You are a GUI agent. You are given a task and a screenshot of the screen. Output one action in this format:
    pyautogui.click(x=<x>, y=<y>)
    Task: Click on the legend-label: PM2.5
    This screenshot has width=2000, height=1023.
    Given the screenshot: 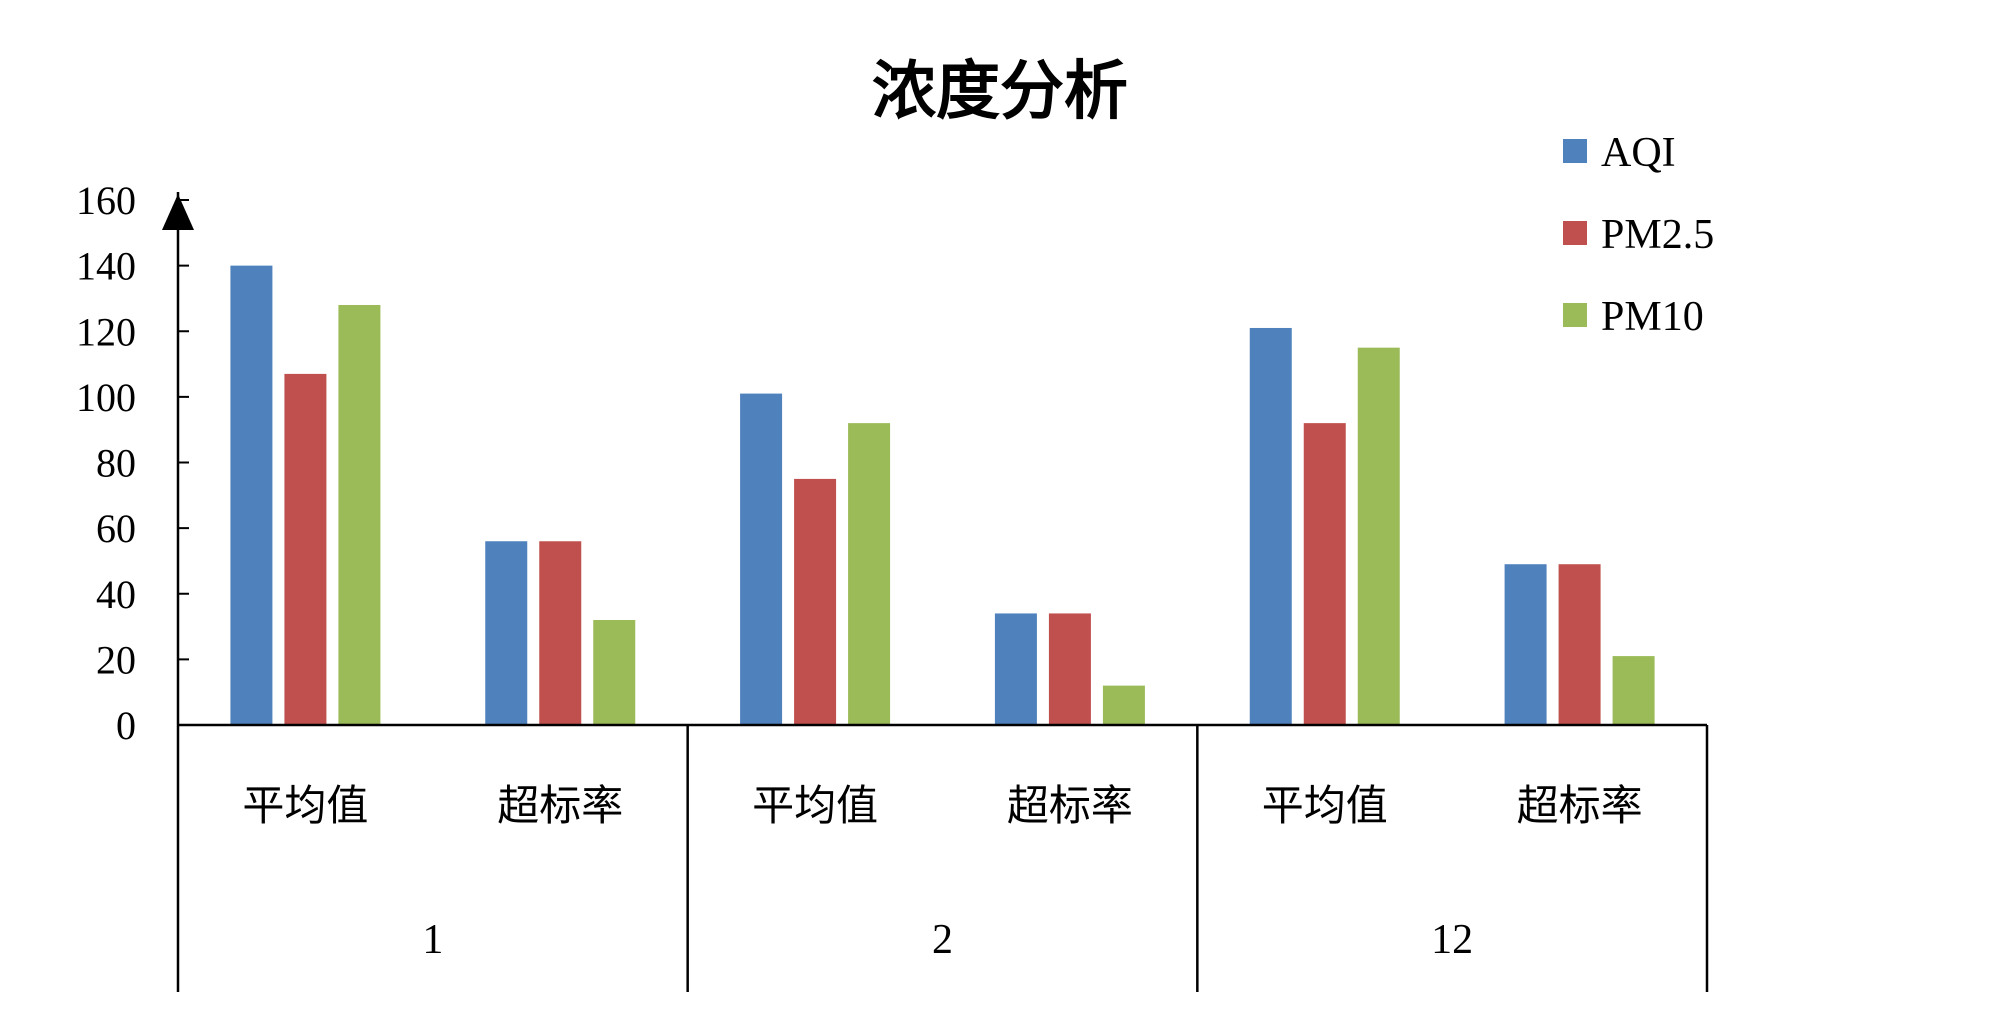 What is the action you would take?
    pyautogui.click(x=1657, y=235)
    